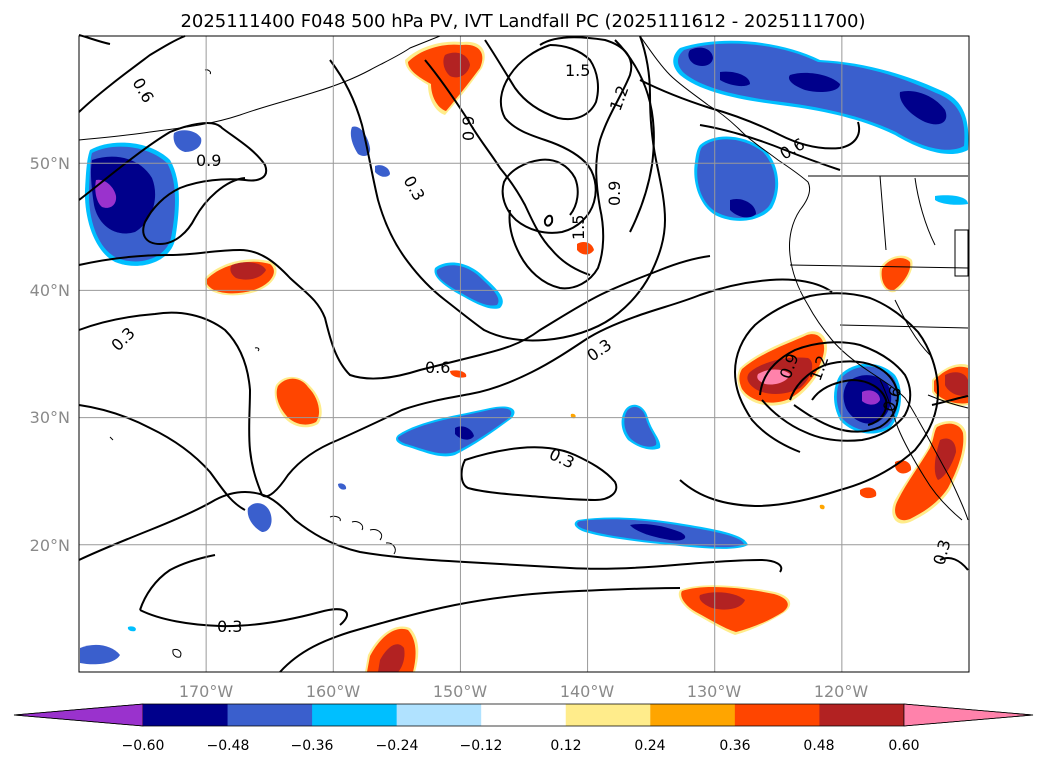 The height and width of the screenshot is (765, 1047). Describe the element at coordinates (818, 746) in the screenshot. I see `colorbar-tick-label: 0.48` at that location.